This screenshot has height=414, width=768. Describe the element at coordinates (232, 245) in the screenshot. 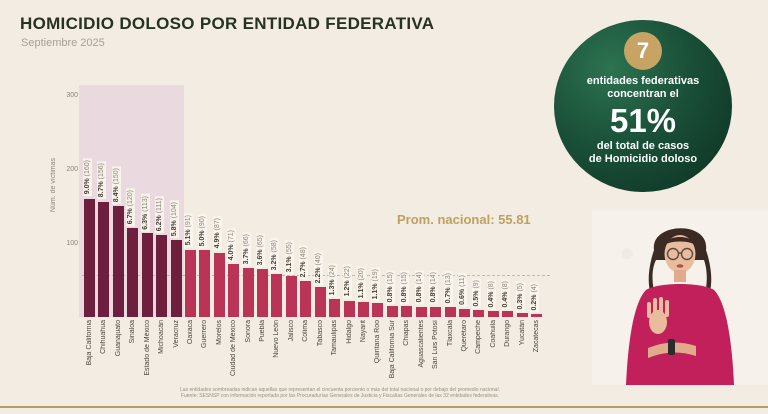

I see `bar-value-label: 4.0% (71)` at that location.